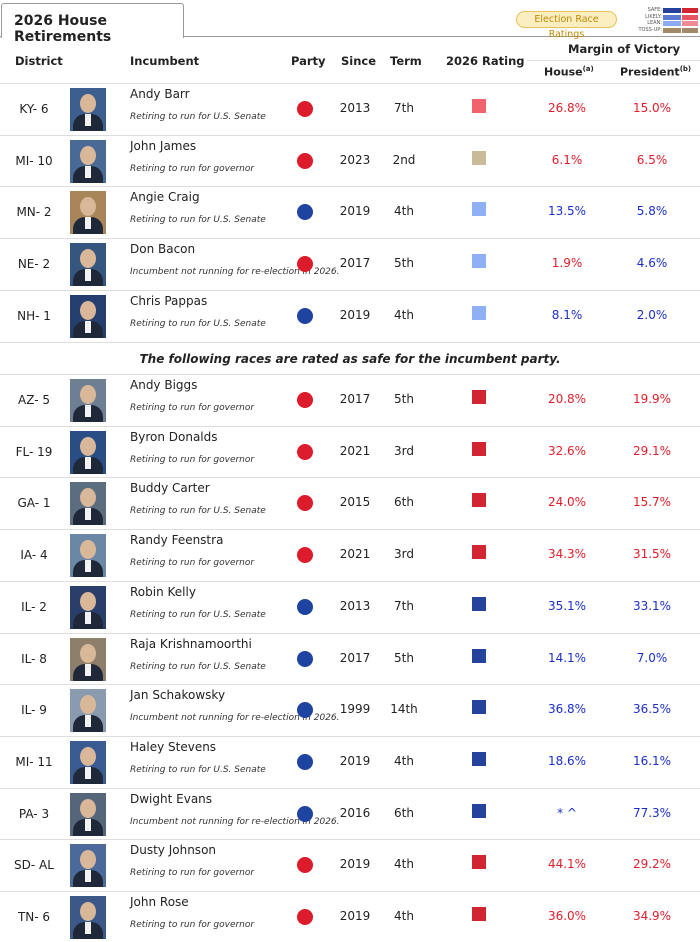 This screenshot has width=700, height=942. I want to click on house-margin-cell: 8.1%, so click(567, 314).